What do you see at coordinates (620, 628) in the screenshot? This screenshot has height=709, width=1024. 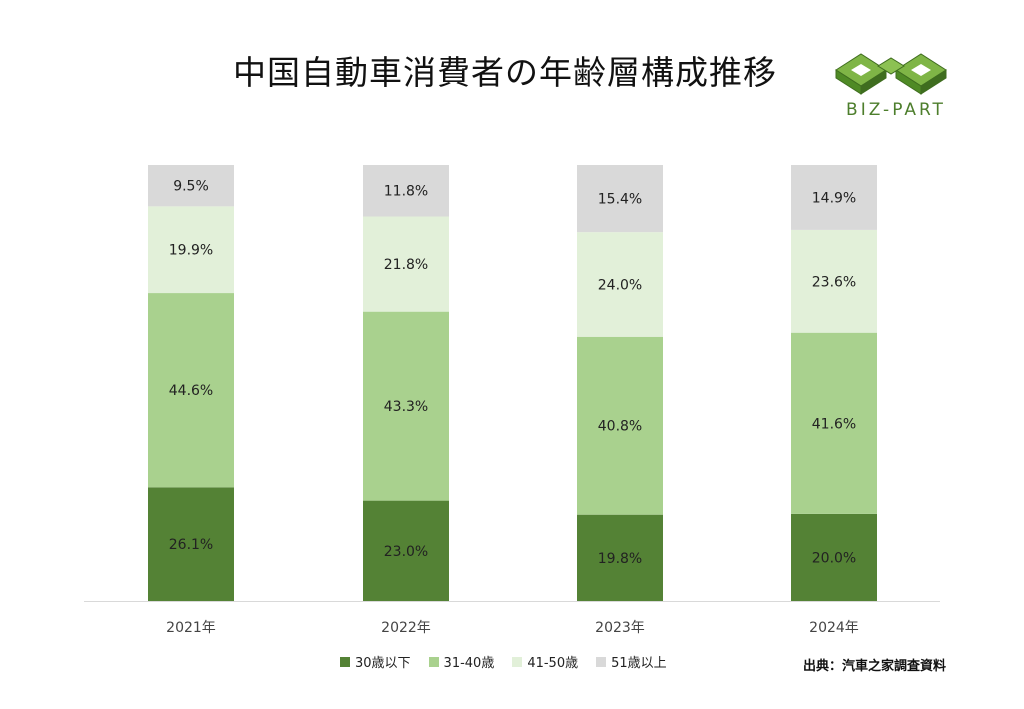 I see `x-tick-label-3: 2023年` at bounding box center [620, 628].